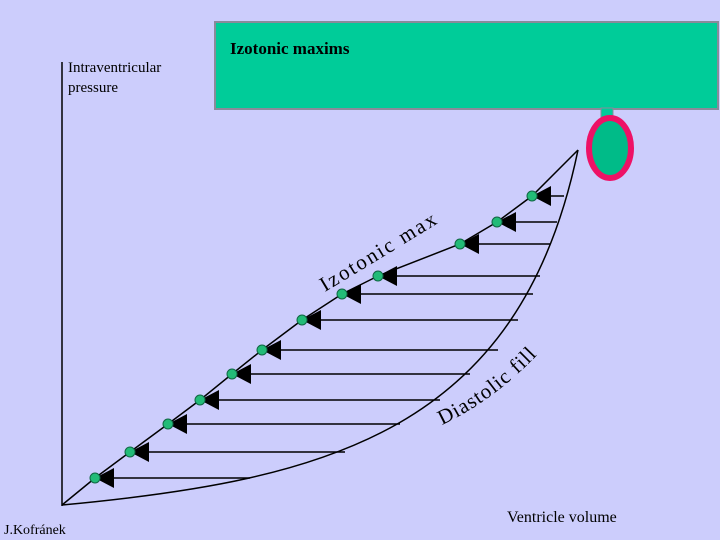 Image resolution: width=720 pixels, height=540 pixels. I want to click on x-axis-label: Ventricle volume, so click(562, 517).